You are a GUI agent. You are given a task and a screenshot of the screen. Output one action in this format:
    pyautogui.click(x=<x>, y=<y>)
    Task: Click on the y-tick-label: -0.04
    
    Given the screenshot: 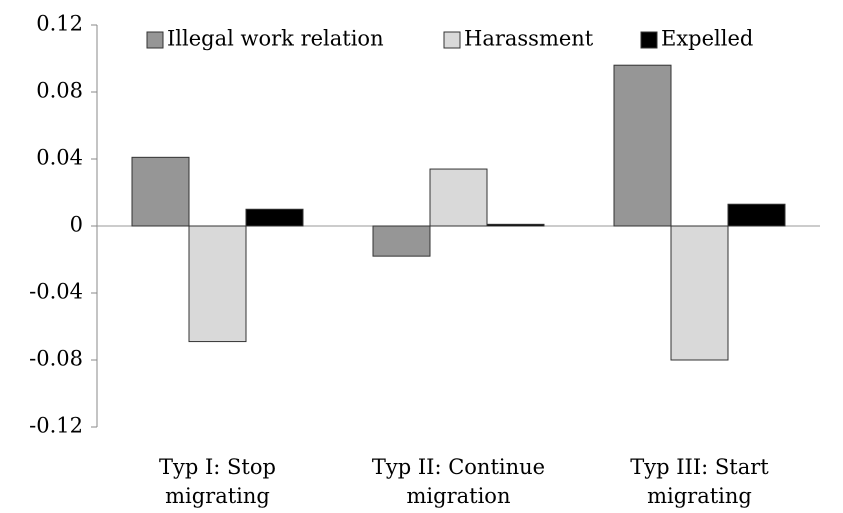 What is the action you would take?
    pyautogui.click(x=56, y=292)
    